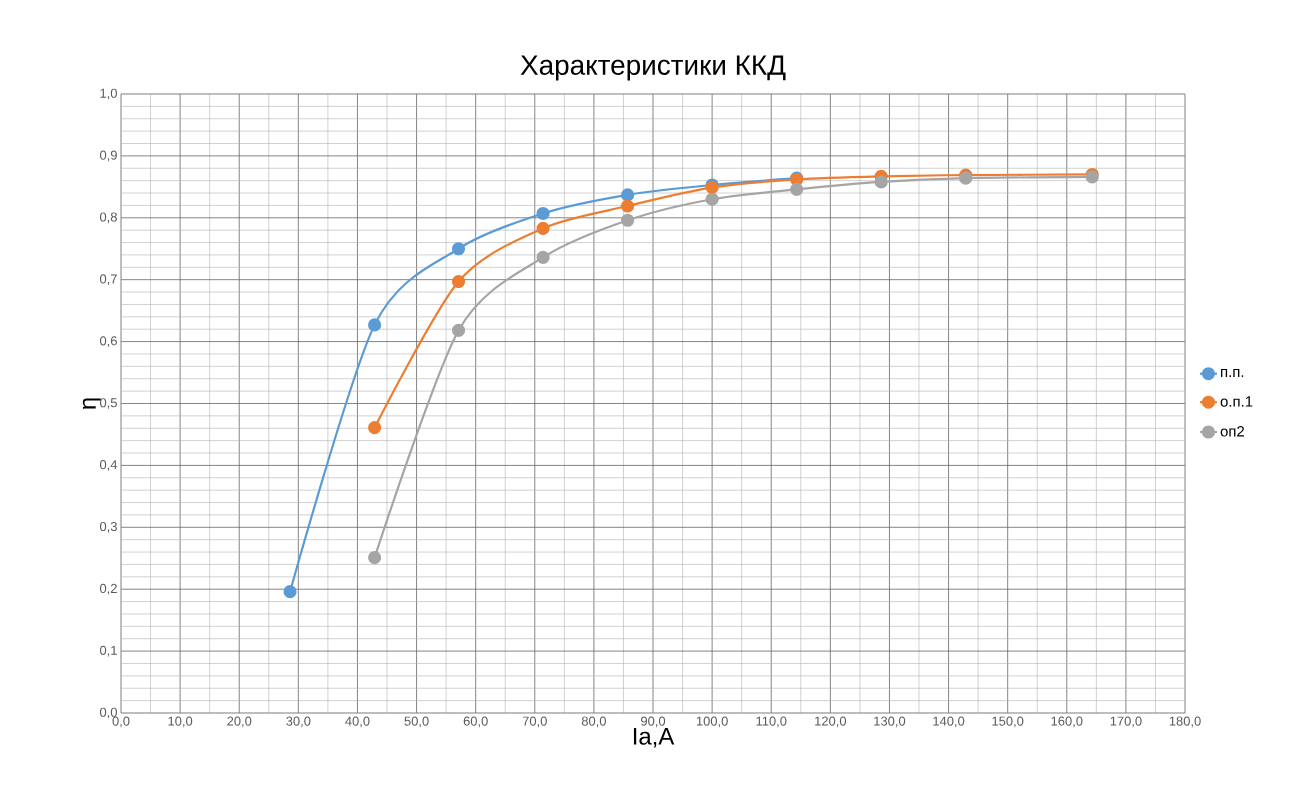 The width and height of the screenshot is (1306, 794). I want to click on legend-label: п.п., so click(1232, 373).